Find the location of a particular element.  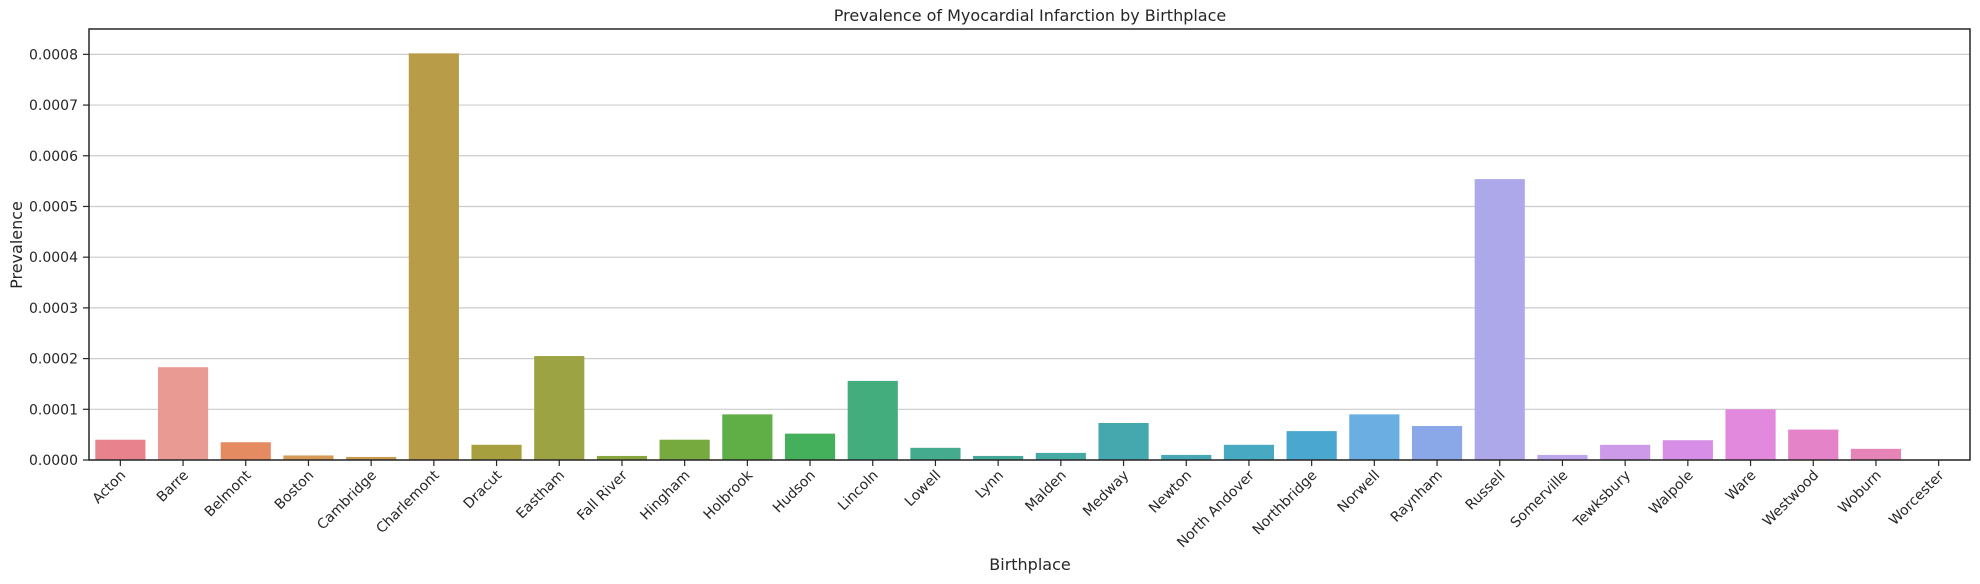

y-tick-label: 0.0006 is located at coordinates (53, 157).